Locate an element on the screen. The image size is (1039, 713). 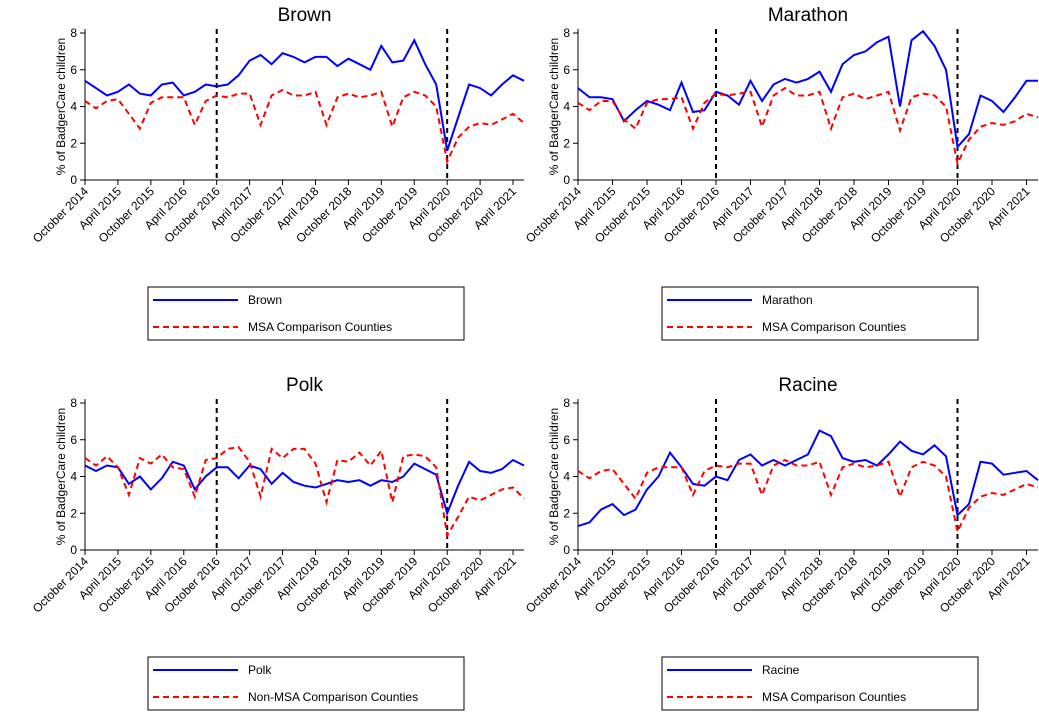
legend-label: Brown is located at coordinates (265, 300).